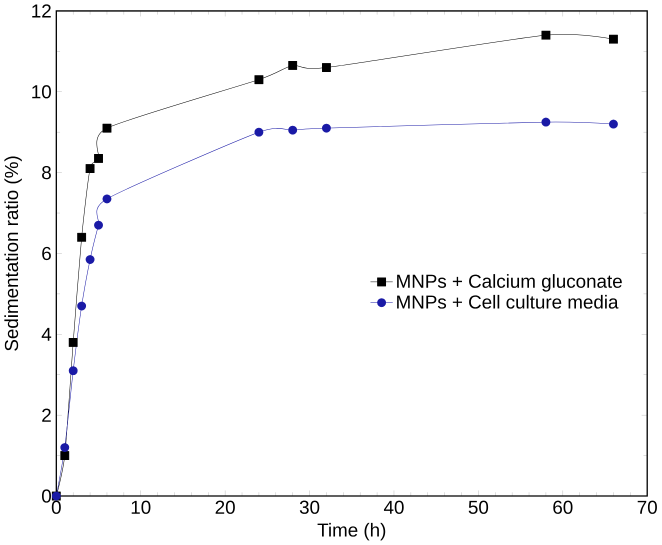  I want to click on y-tick-label: 6, so click(46, 253).